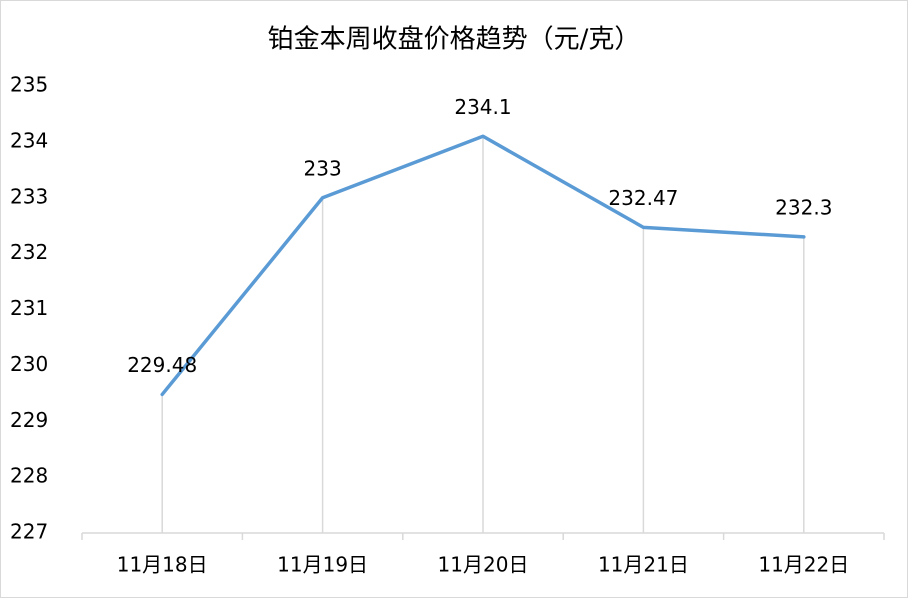  I want to click on x-tick-label: 11月21日, so click(643, 565).